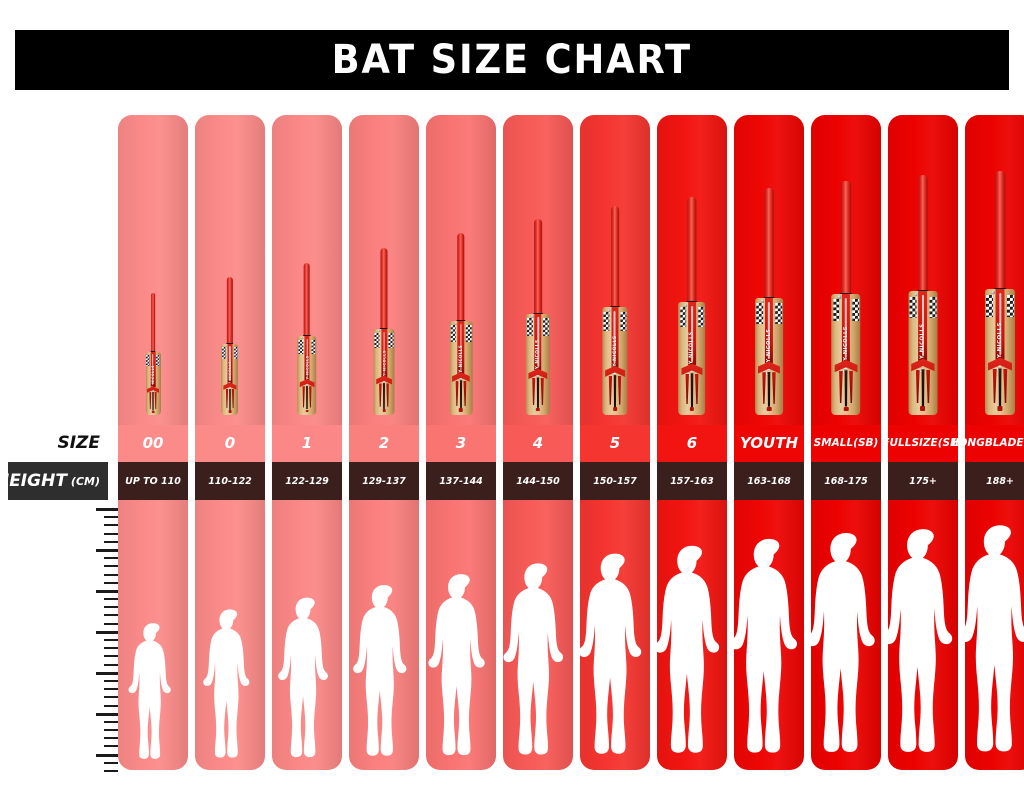 Image resolution: width=1024 pixels, height=798 pixels. I want to click on size-row-label: SIZE, so click(78, 443).